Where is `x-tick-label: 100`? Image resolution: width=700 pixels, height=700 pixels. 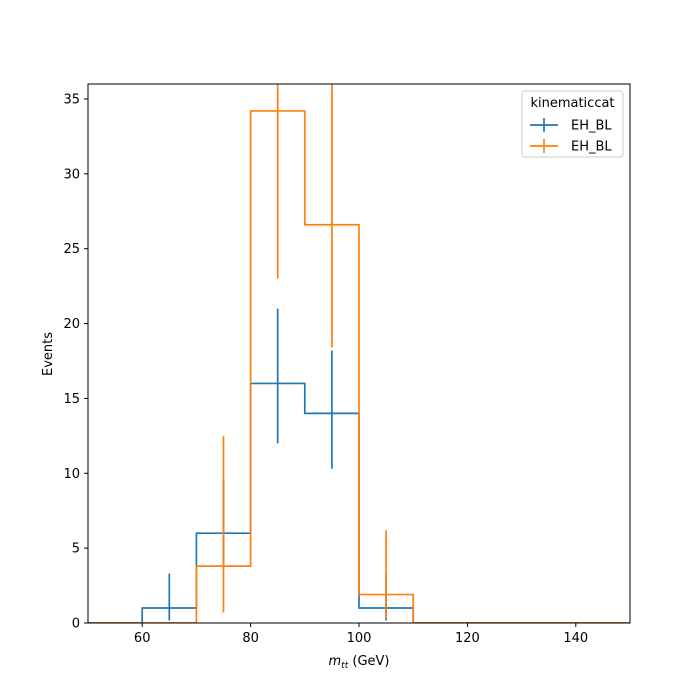 x-tick-label: 100 is located at coordinates (359, 638).